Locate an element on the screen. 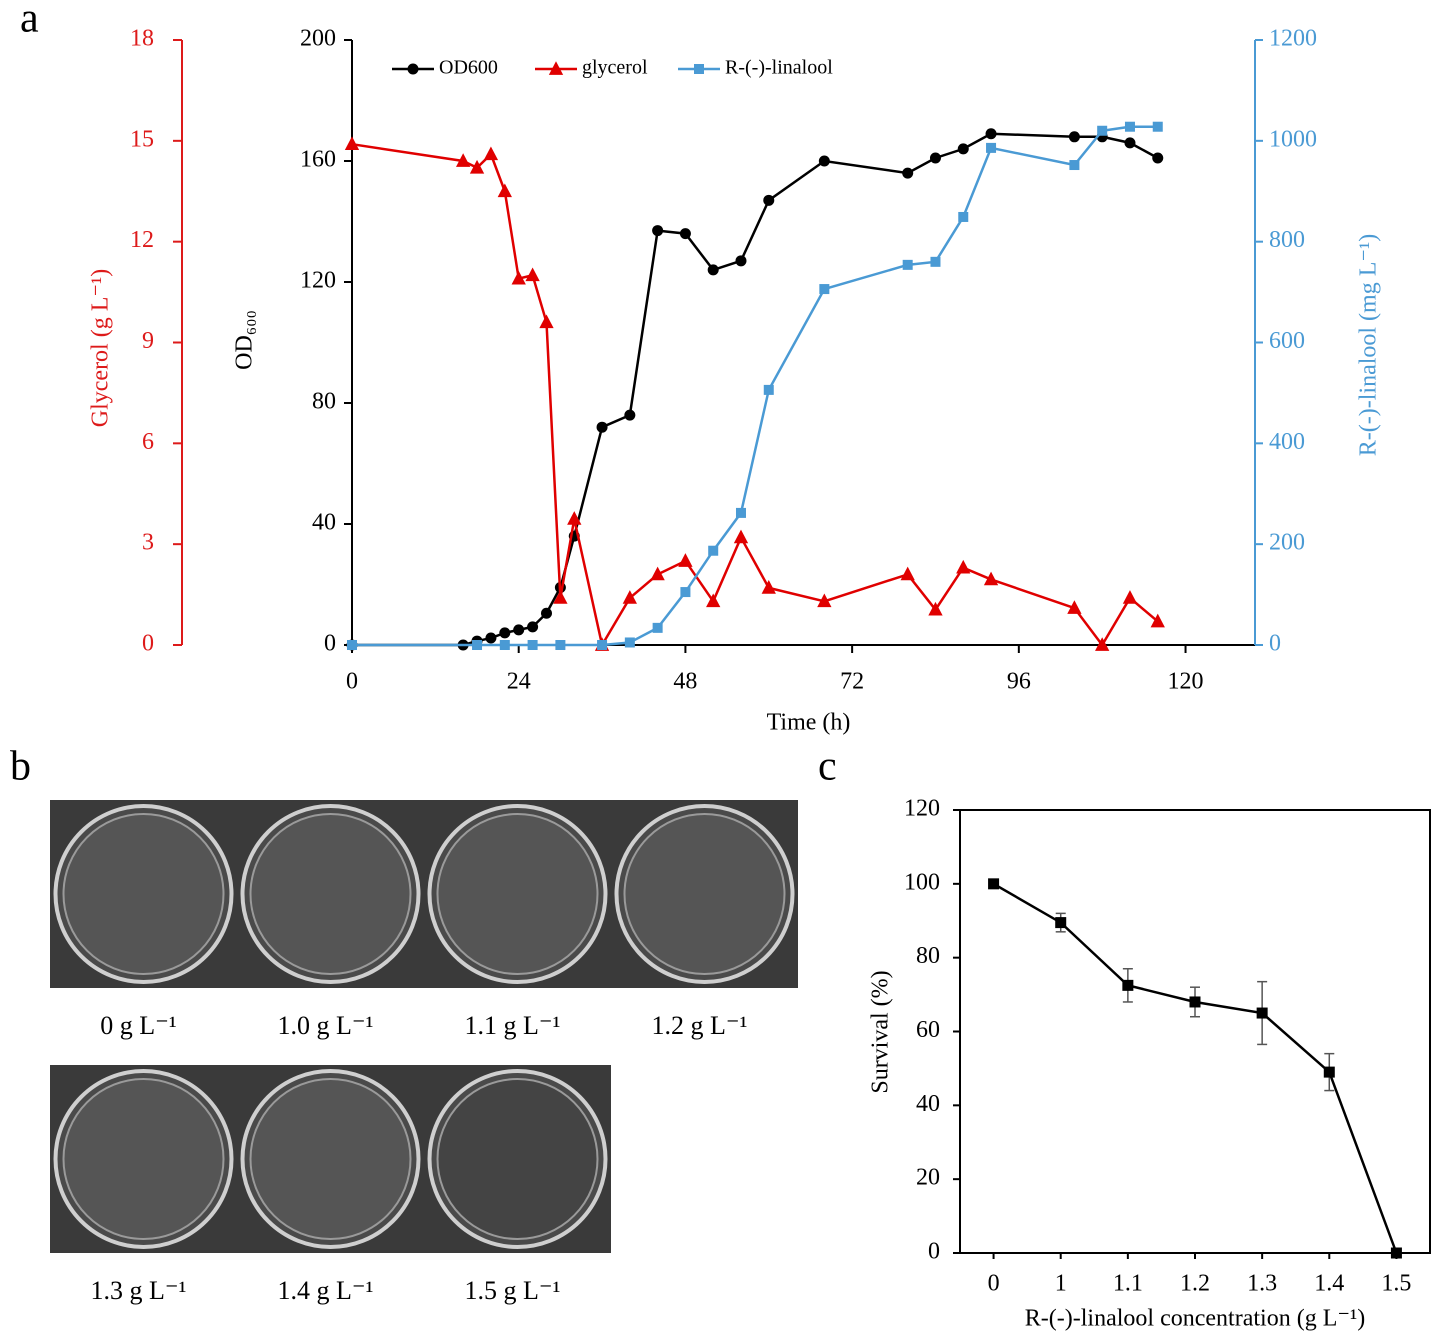 Image resolution: width=1437 pixels, height=1338 pixels. y-tick-label: 120 is located at coordinates (922, 809).